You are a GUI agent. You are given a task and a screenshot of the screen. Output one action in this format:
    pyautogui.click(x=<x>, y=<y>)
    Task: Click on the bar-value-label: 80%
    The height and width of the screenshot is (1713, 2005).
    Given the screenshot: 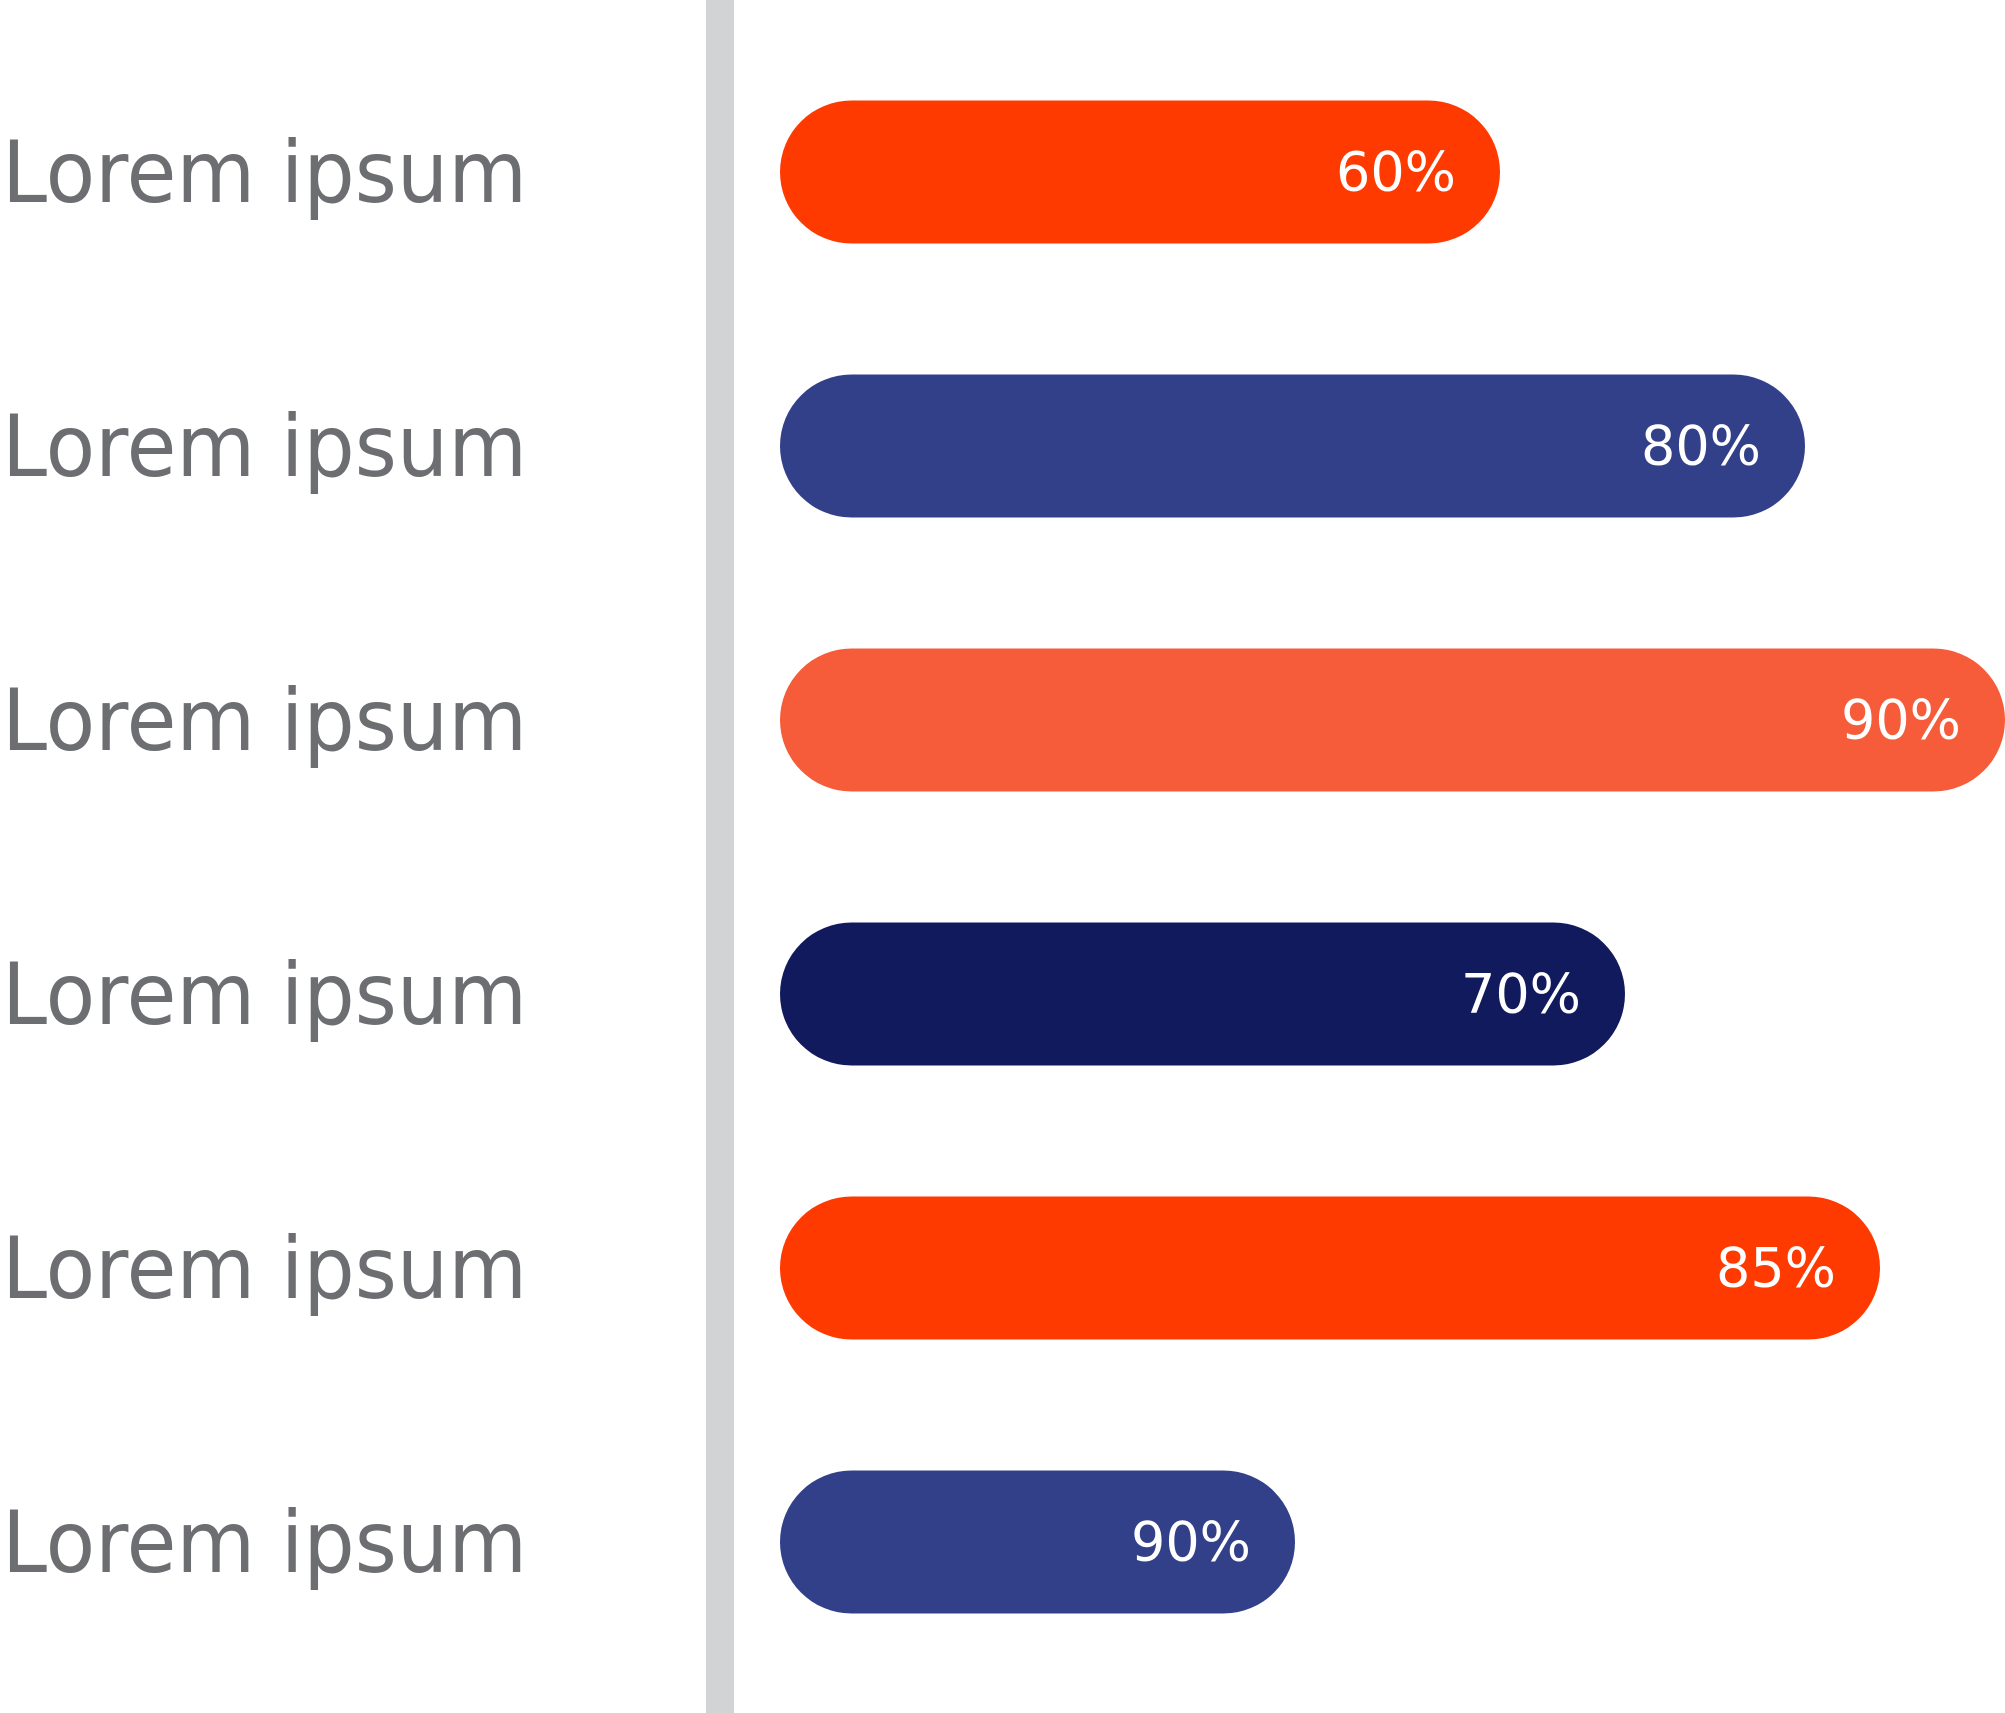 What is the action you would take?
    pyautogui.click(x=1701, y=446)
    